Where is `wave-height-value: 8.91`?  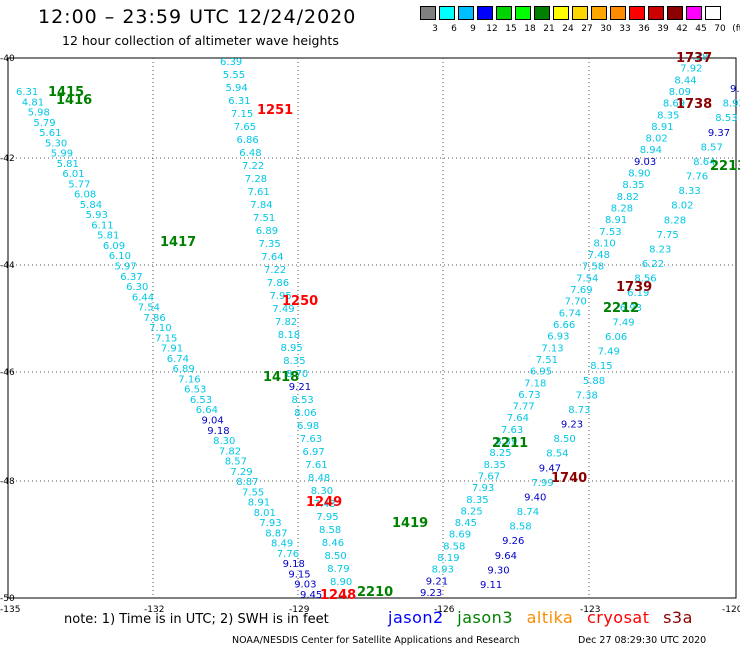 wave-height-value: 8.91 is located at coordinates (259, 503).